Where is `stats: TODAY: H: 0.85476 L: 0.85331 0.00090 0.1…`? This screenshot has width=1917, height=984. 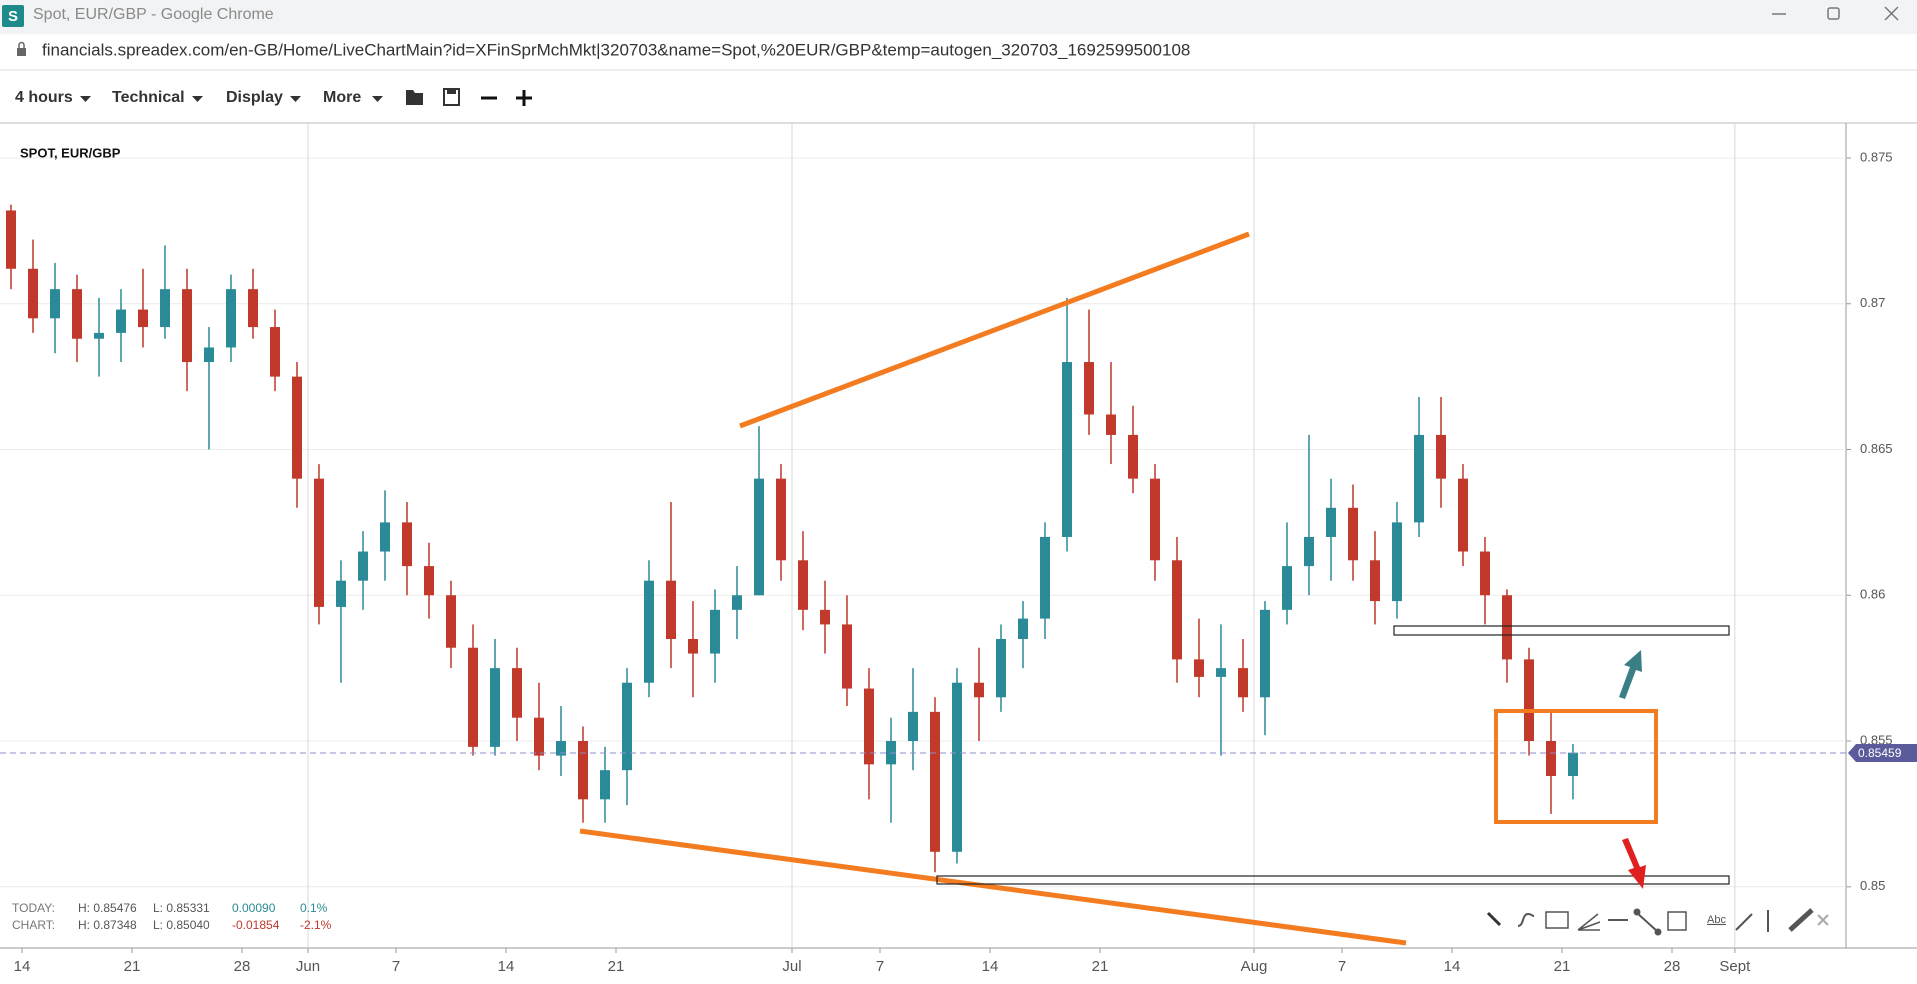 stats: TODAY: H: 0.85476 L: 0.85331 0.00090 0.1… is located at coordinates (172, 916).